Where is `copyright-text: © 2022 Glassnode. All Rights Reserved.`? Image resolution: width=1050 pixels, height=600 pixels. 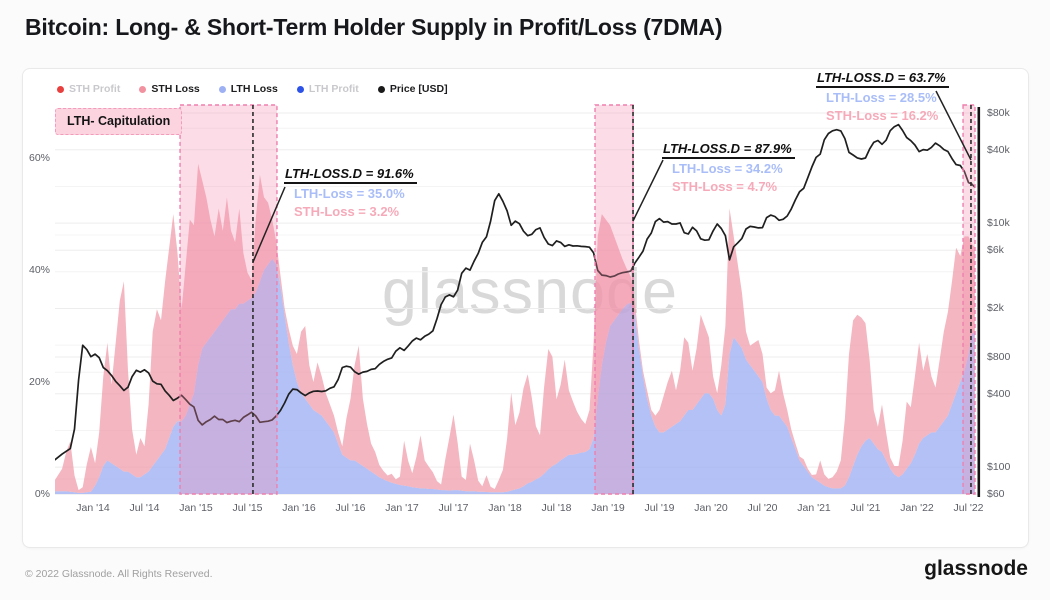 copyright-text: © 2022 Glassnode. All Rights Reserved. is located at coordinates (119, 574).